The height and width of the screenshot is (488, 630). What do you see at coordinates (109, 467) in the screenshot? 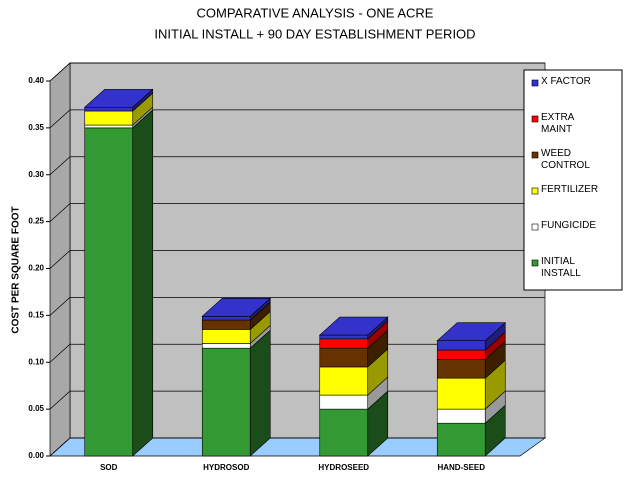
I see `x-tick-label: SOD` at bounding box center [109, 467].